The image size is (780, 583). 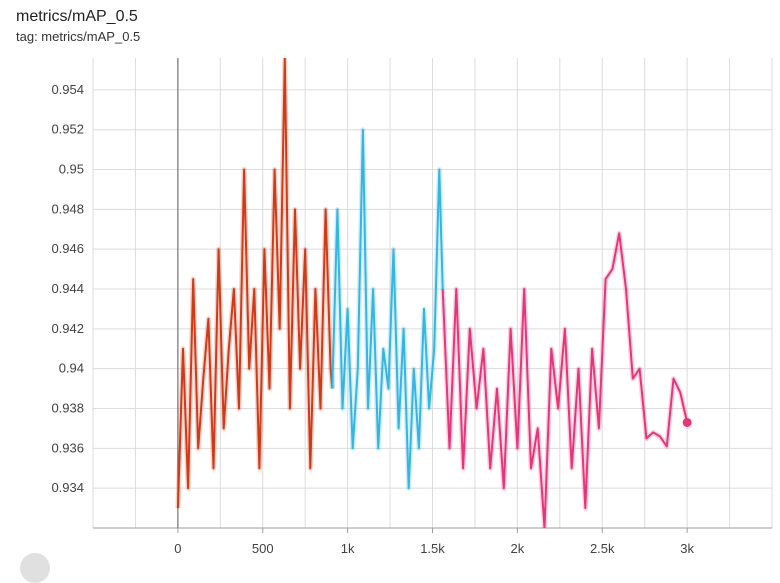 I want to click on card-title: metrics/mAP_0.5, so click(x=77, y=16).